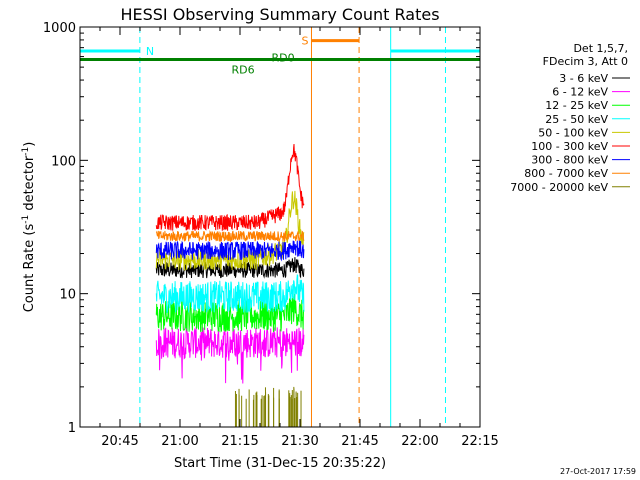  I want to click on flag-label: S, so click(304, 41).